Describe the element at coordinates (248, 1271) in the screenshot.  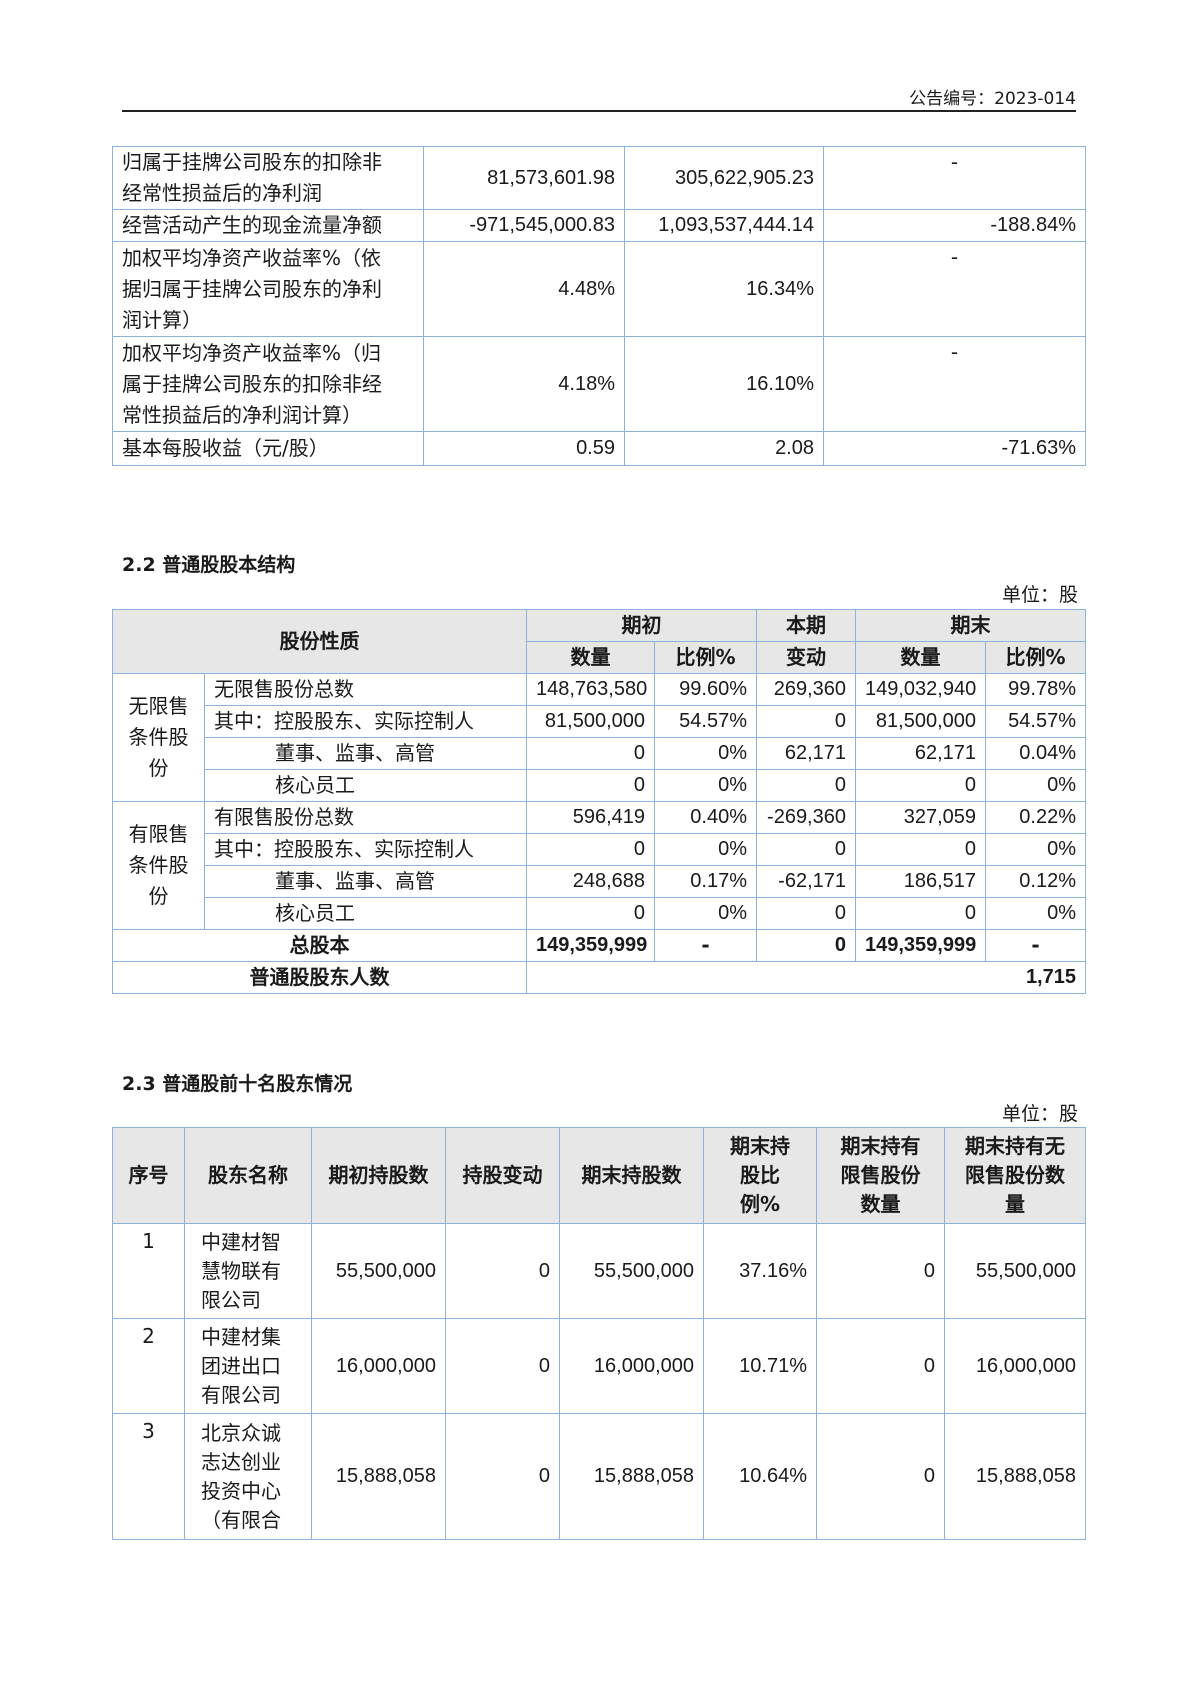
I see `shareholder-name: 中建材智慧物联有限公司` at that location.